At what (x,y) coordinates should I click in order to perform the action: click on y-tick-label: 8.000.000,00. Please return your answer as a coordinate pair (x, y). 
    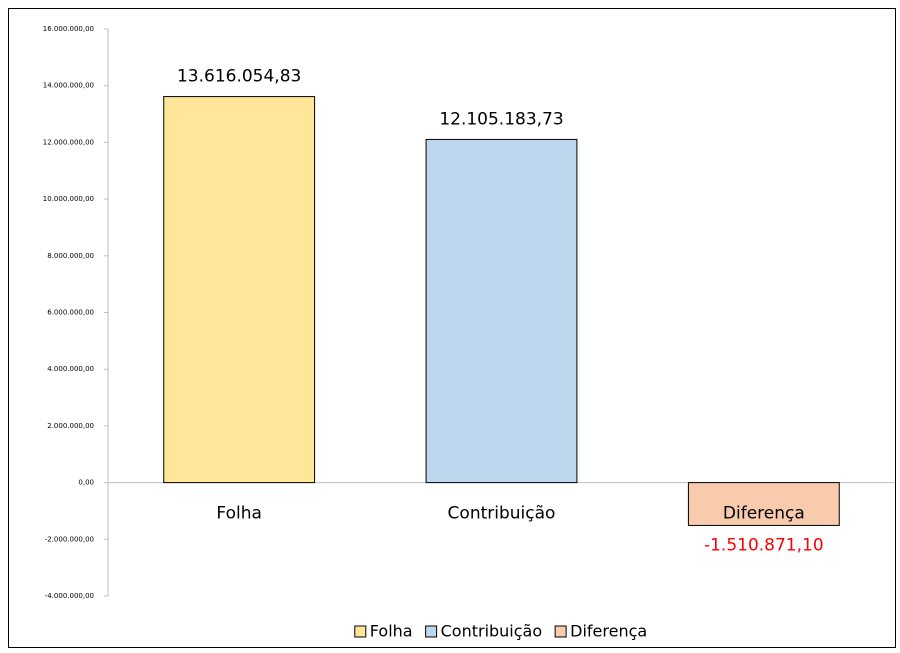
    Looking at the image, I should click on (70, 256).